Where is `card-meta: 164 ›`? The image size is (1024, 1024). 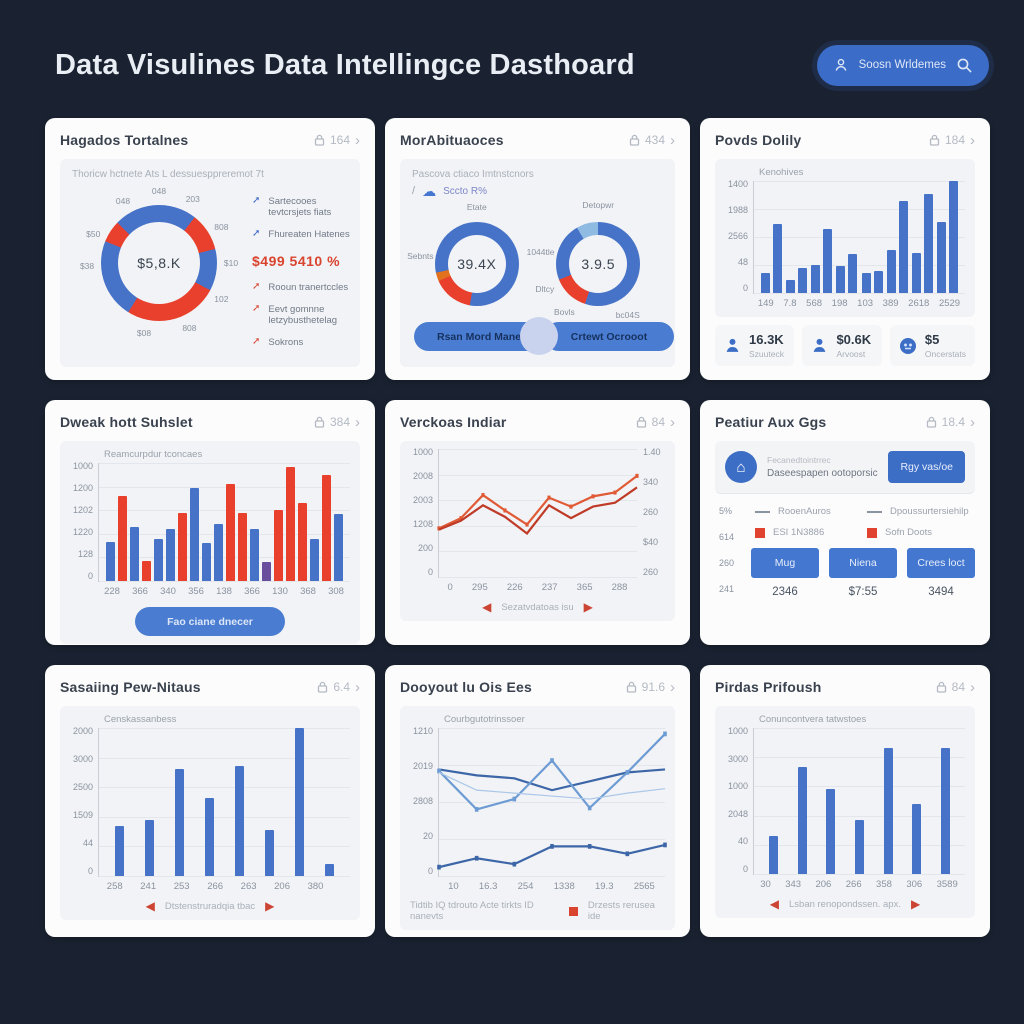 card-meta: 164 › is located at coordinates (337, 140).